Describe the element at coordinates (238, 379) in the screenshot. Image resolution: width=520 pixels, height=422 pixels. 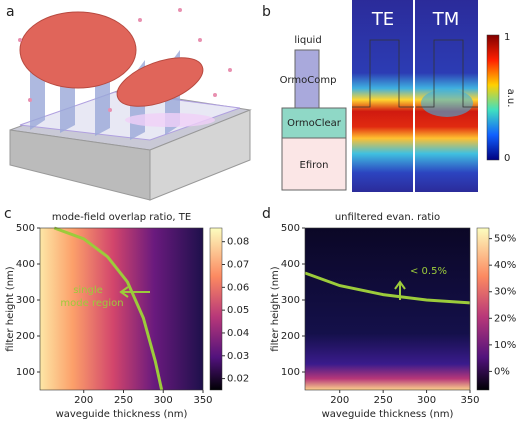
I see `colorbar-tick-label: 0.02` at that location.